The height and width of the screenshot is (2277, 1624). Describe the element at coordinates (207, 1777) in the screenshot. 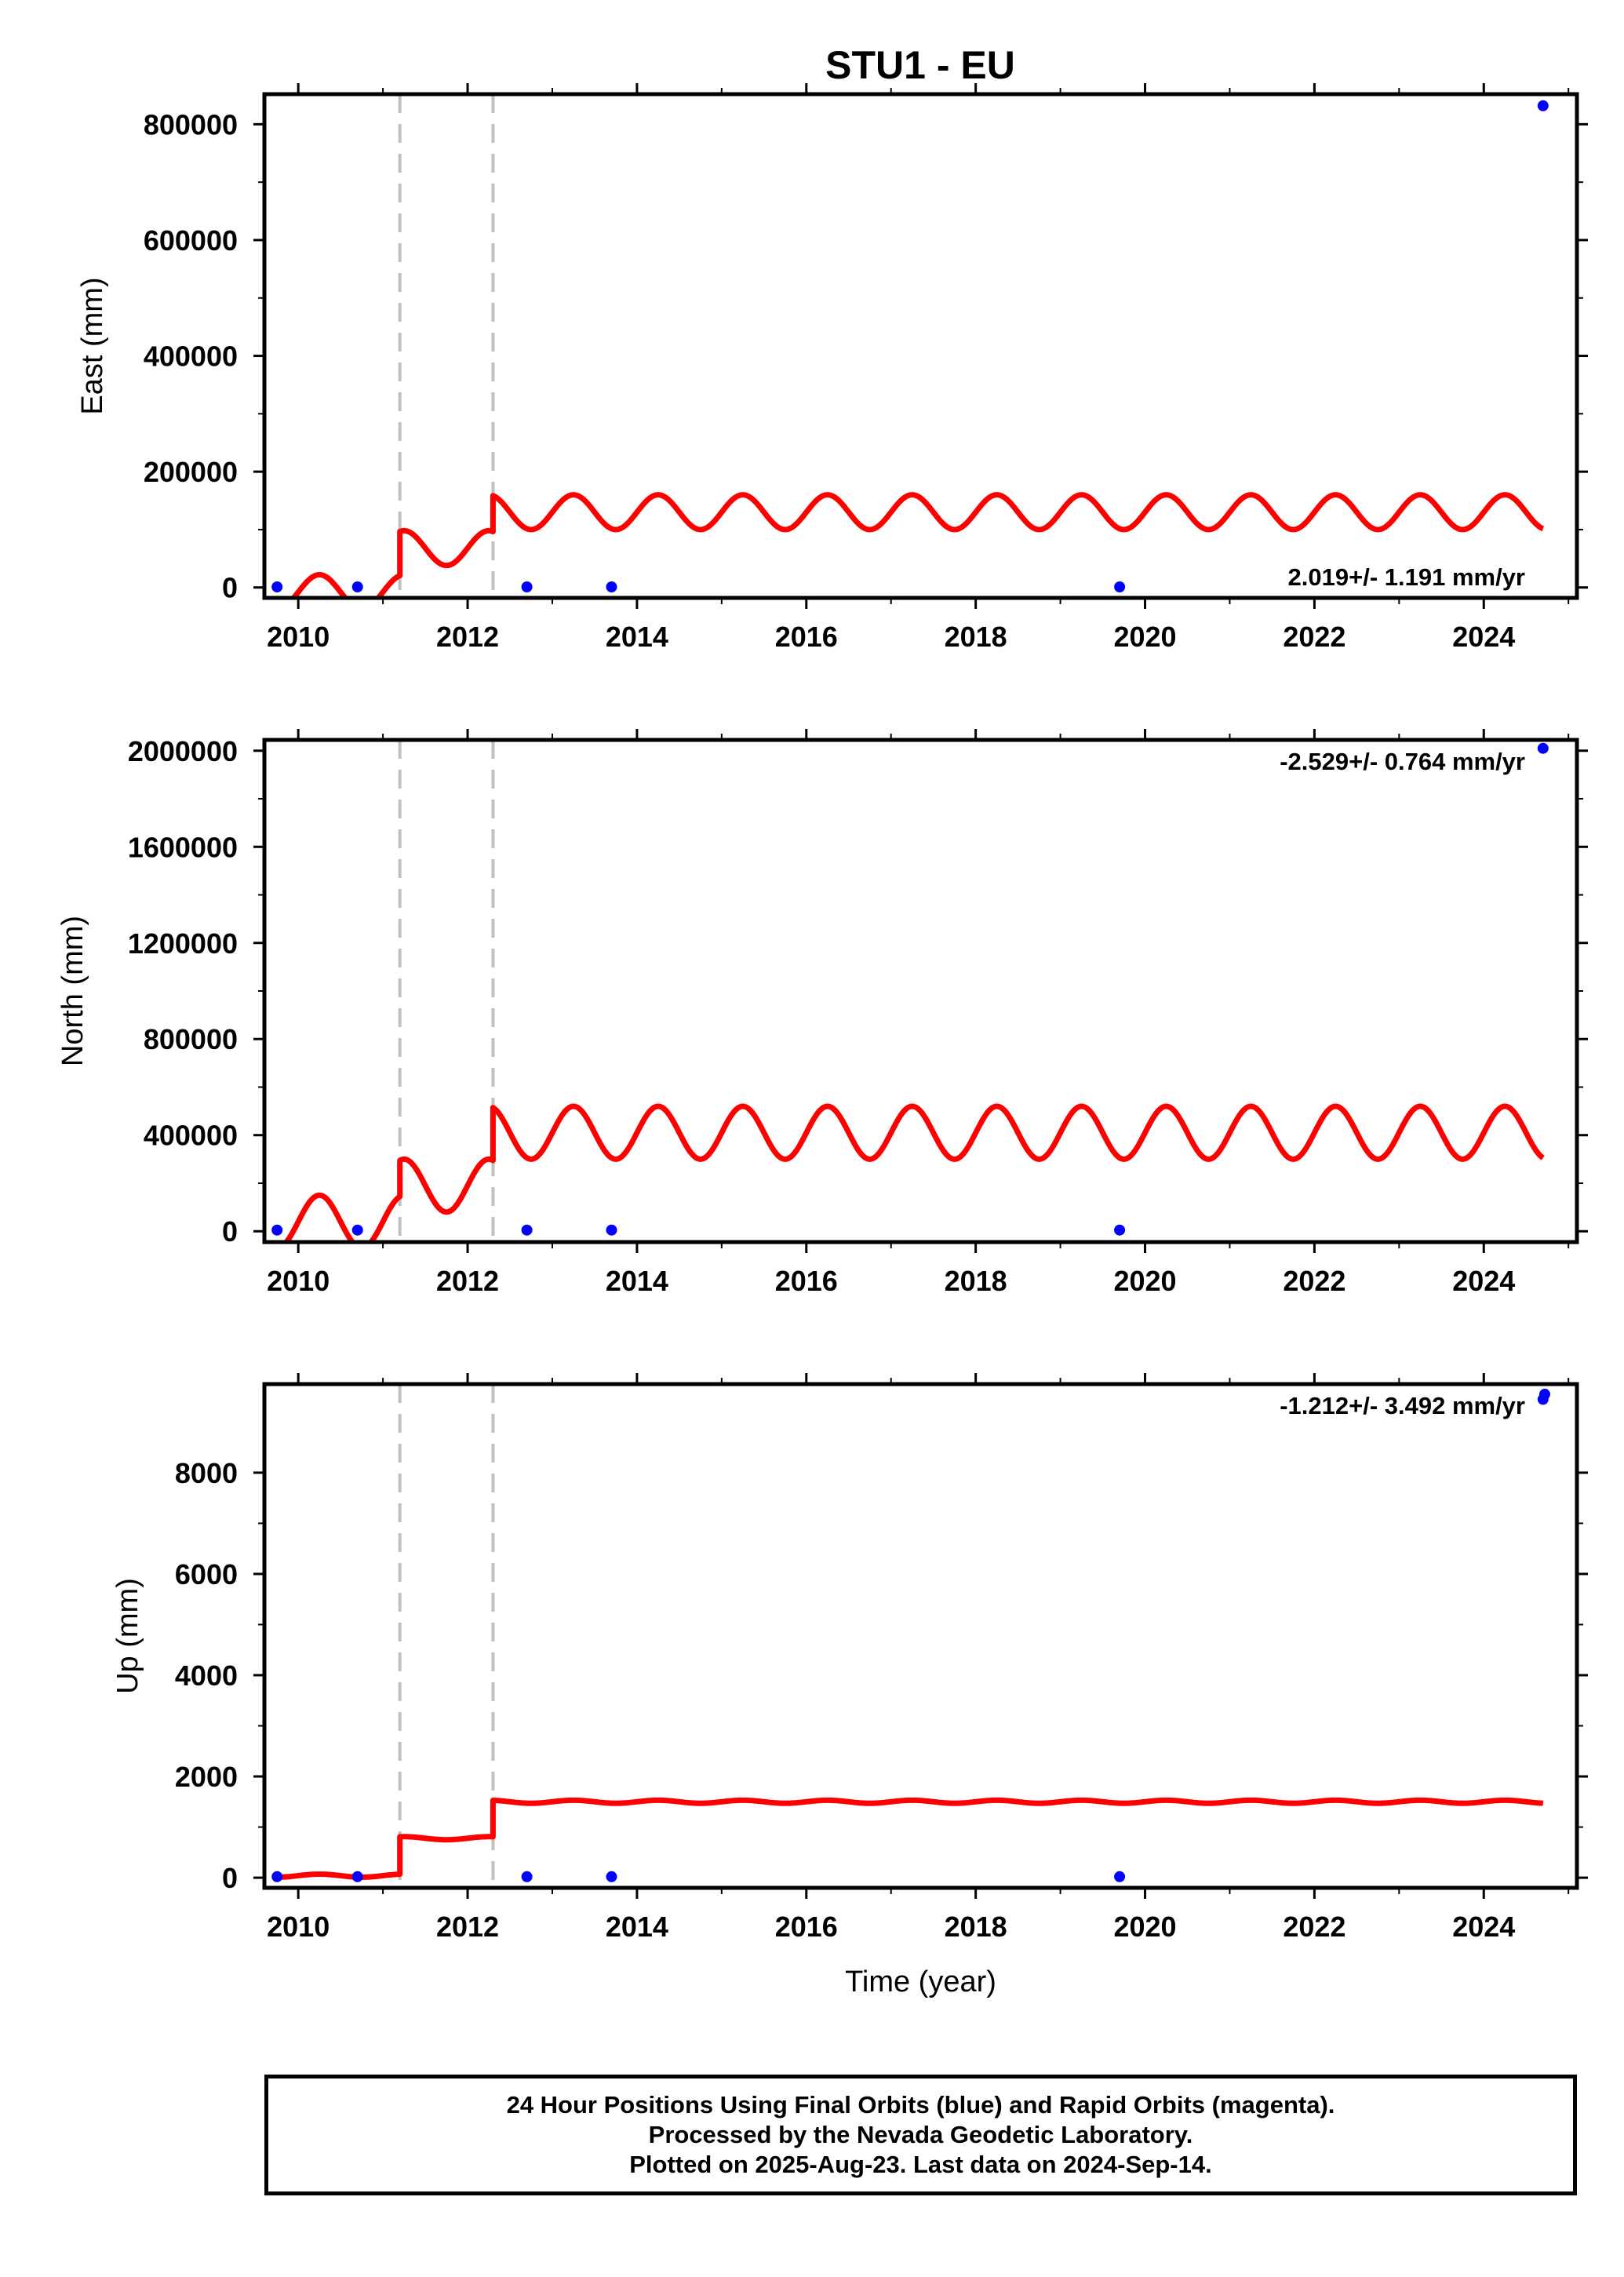

I see `y-tick-label: 2000` at that location.